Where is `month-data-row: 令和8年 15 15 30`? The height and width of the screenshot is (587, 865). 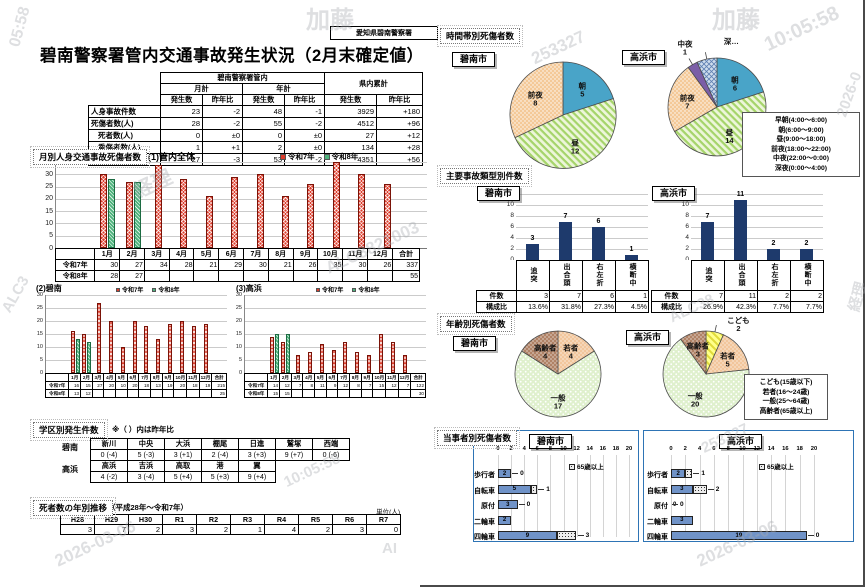 month-data-row: 令和8年 15 15 30 is located at coordinates (334, 393).